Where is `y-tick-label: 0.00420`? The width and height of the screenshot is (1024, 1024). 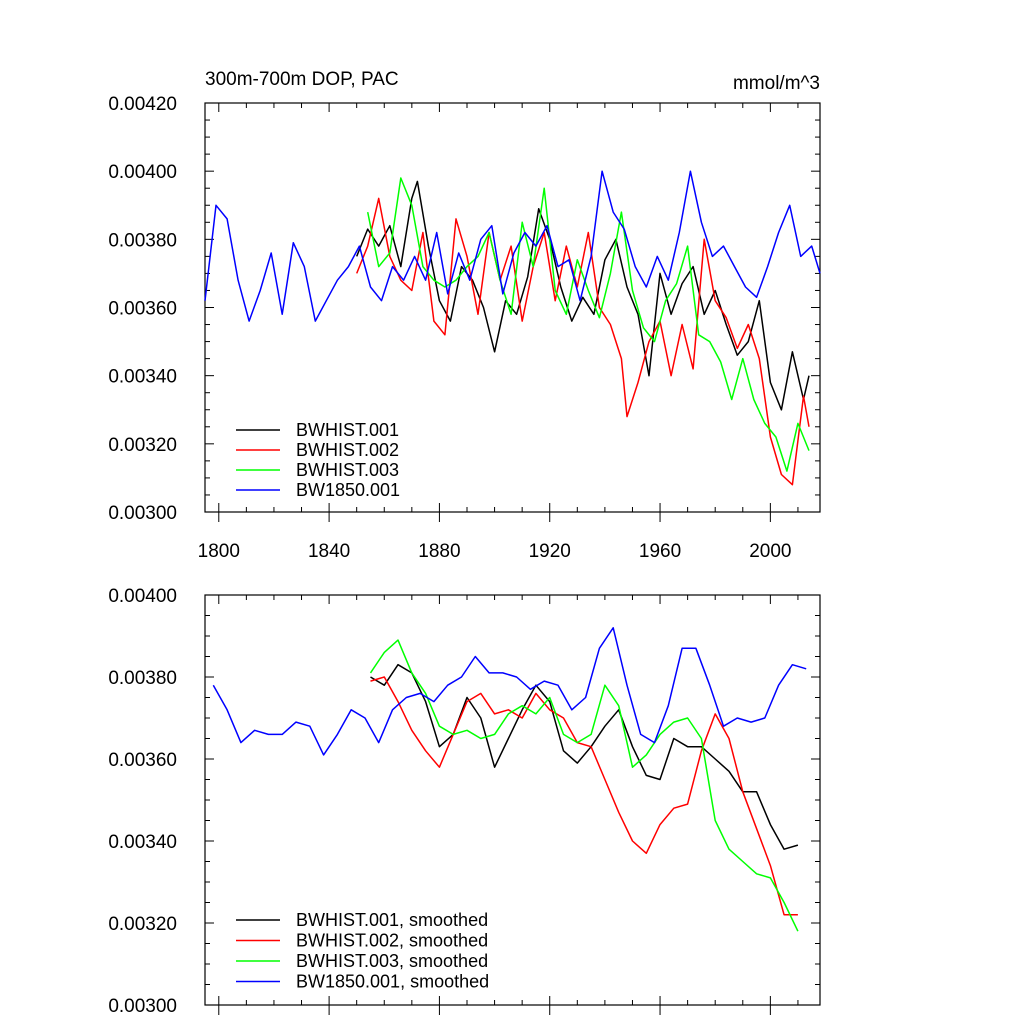
y-tick-label: 0.00420 is located at coordinates (142, 104).